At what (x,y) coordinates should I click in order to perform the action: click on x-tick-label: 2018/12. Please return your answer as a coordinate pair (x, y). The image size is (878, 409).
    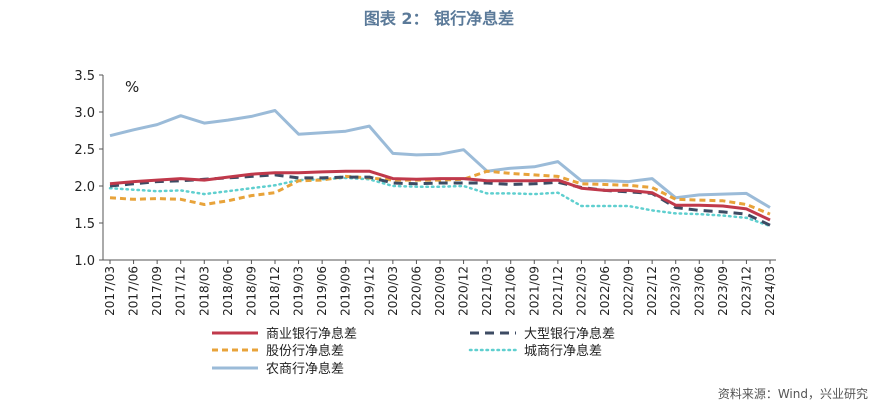
    Looking at the image, I should click on (275, 291).